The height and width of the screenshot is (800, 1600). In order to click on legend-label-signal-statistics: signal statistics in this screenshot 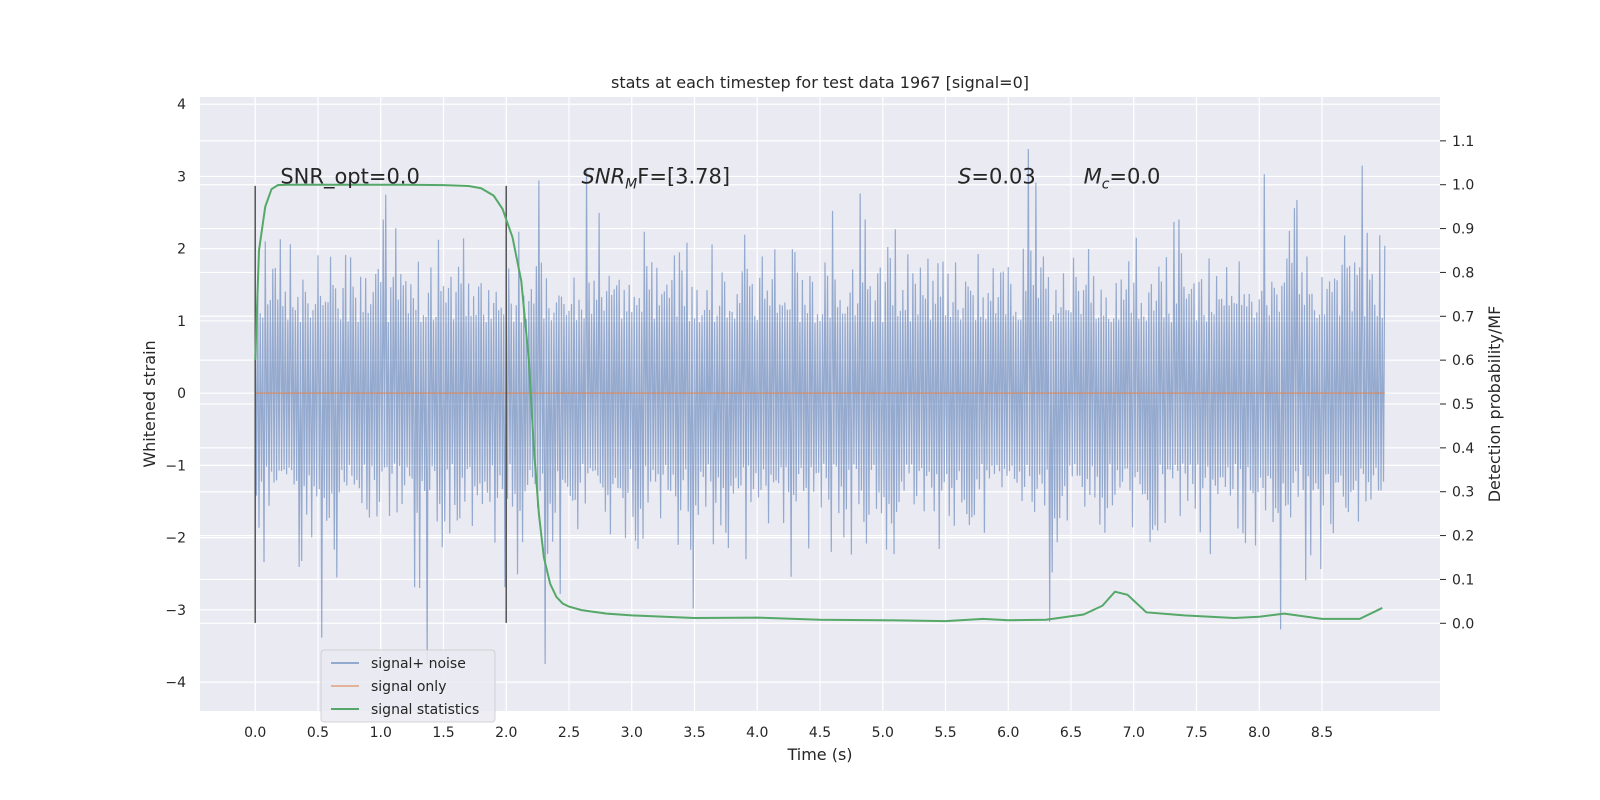, I will do `click(425, 710)`.